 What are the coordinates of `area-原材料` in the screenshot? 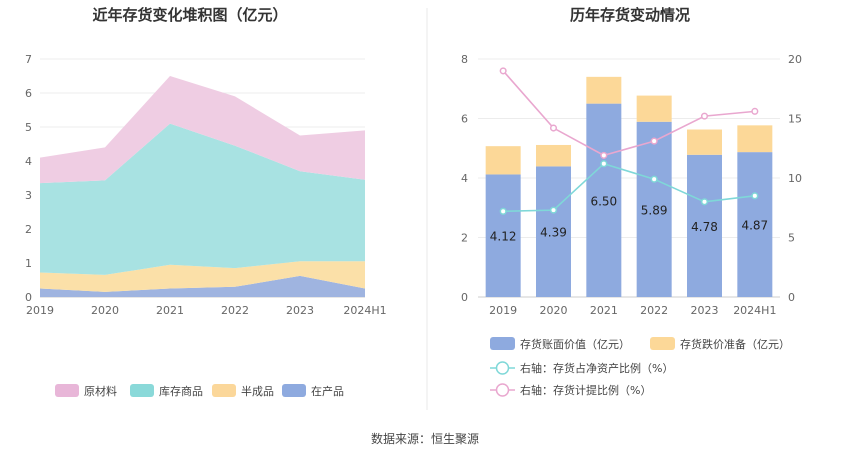 It's located at (202, 130).